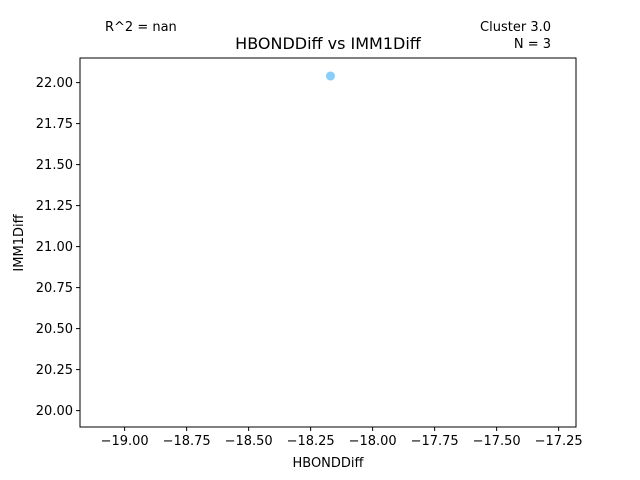  What do you see at coordinates (311, 441) in the screenshot?
I see `x-tick-label: −18.25` at bounding box center [311, 441].